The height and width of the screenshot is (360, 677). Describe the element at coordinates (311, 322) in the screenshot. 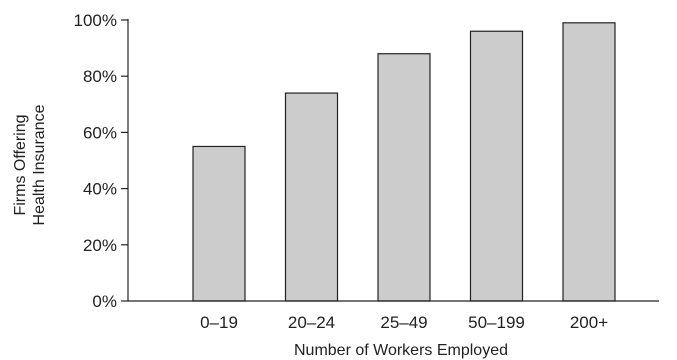

I see `x-tick-label: 20–24` at that location.